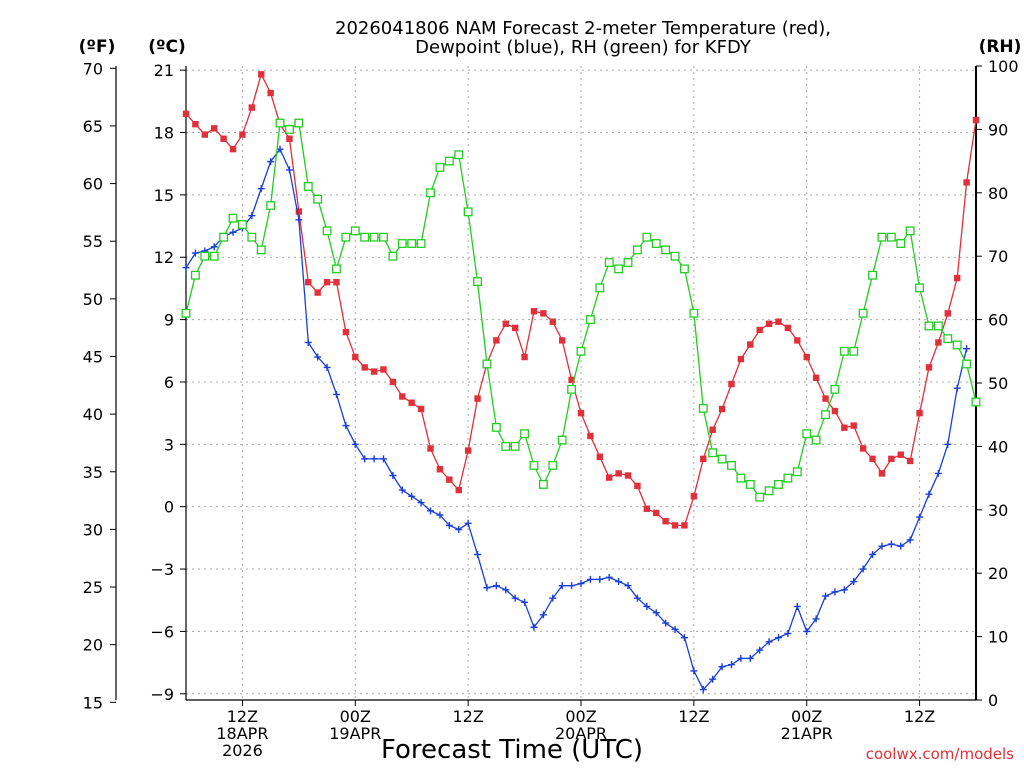 This screenshot has width=1024, height=772. Describe the element at coordinates (93, 126) in the screenshot. I see `f-tick-label-1: 65` at that location.